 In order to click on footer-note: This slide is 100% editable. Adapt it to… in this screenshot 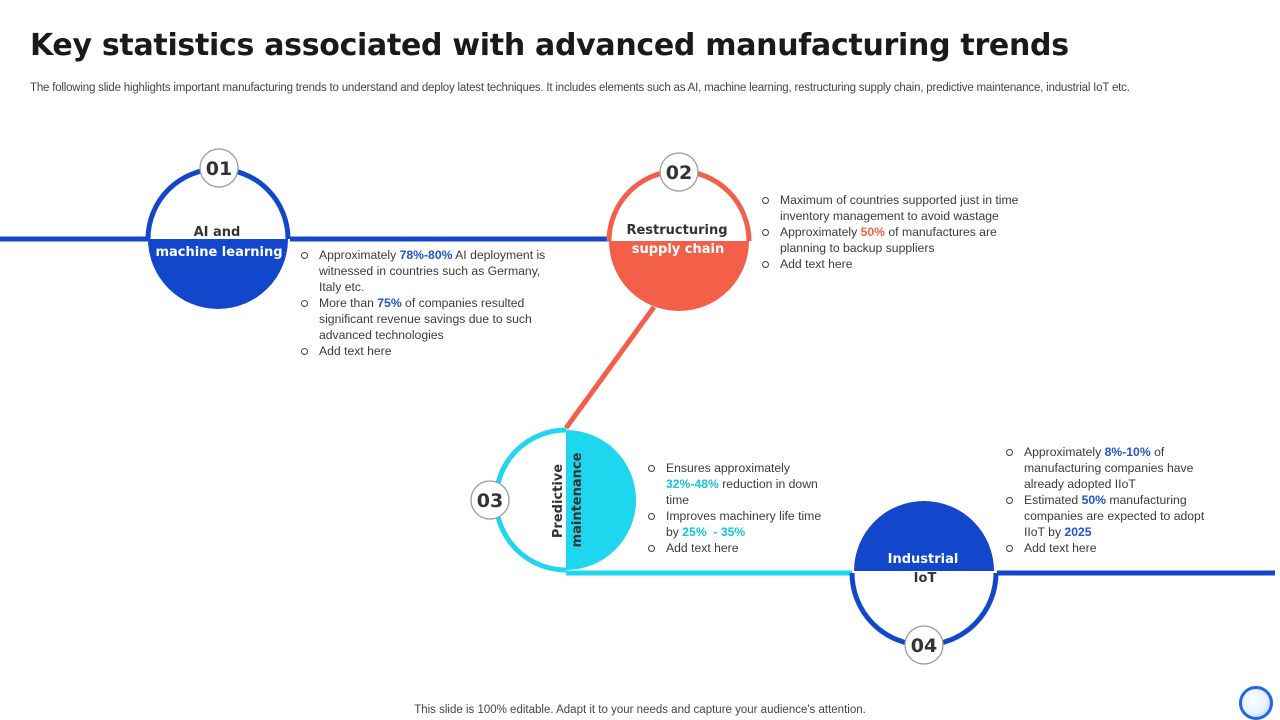, I will do `click(640, 710)`.